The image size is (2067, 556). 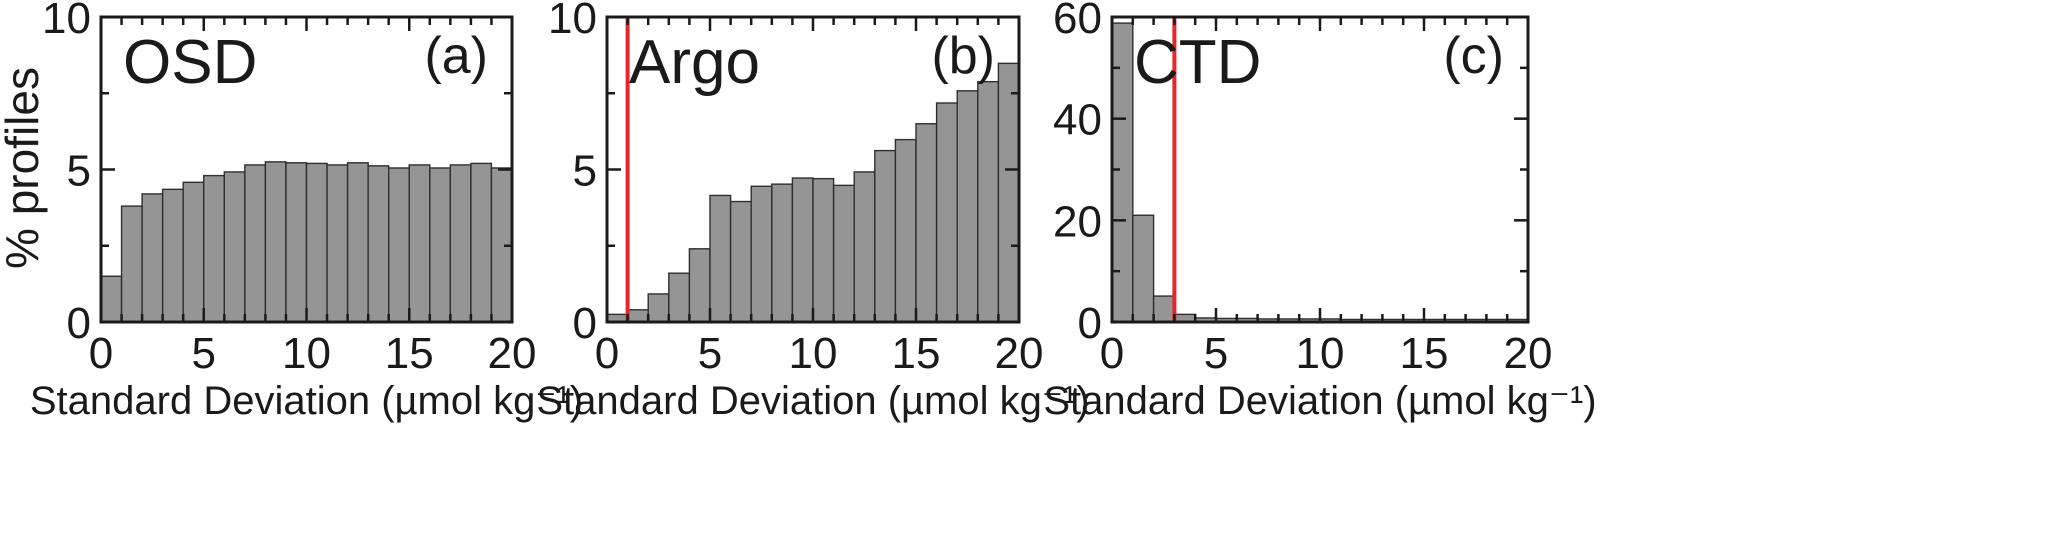 I want to click on y-tick-label-argo-5: 5, so click(x=585, y=171).